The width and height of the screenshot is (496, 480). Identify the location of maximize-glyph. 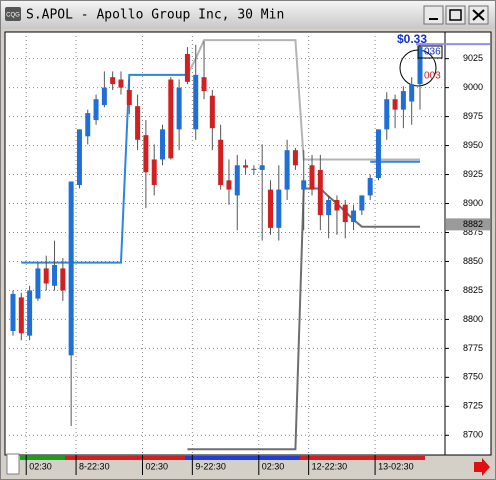
(455, 15).